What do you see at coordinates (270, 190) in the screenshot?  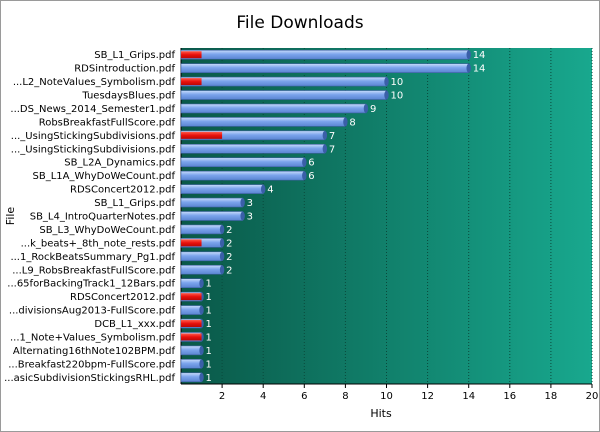 I see `bar-value-label: 4` at bounding box center [270, 190].